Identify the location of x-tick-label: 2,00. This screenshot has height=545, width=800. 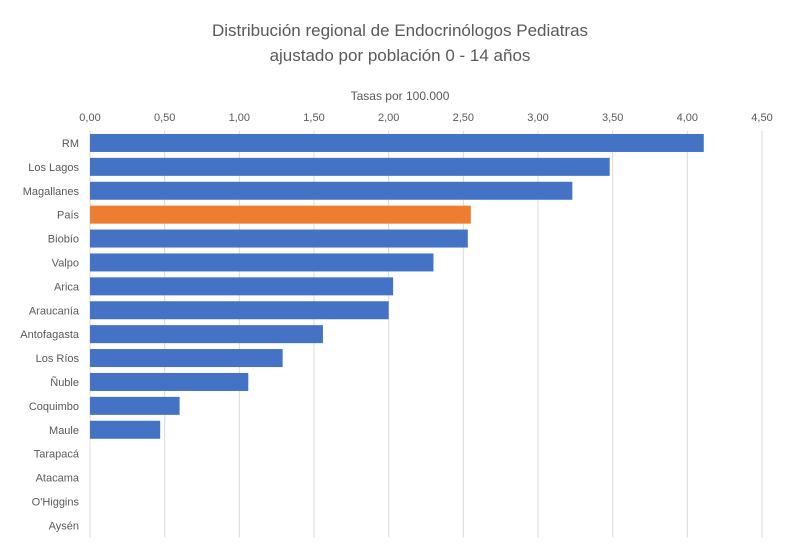
(388, 118).